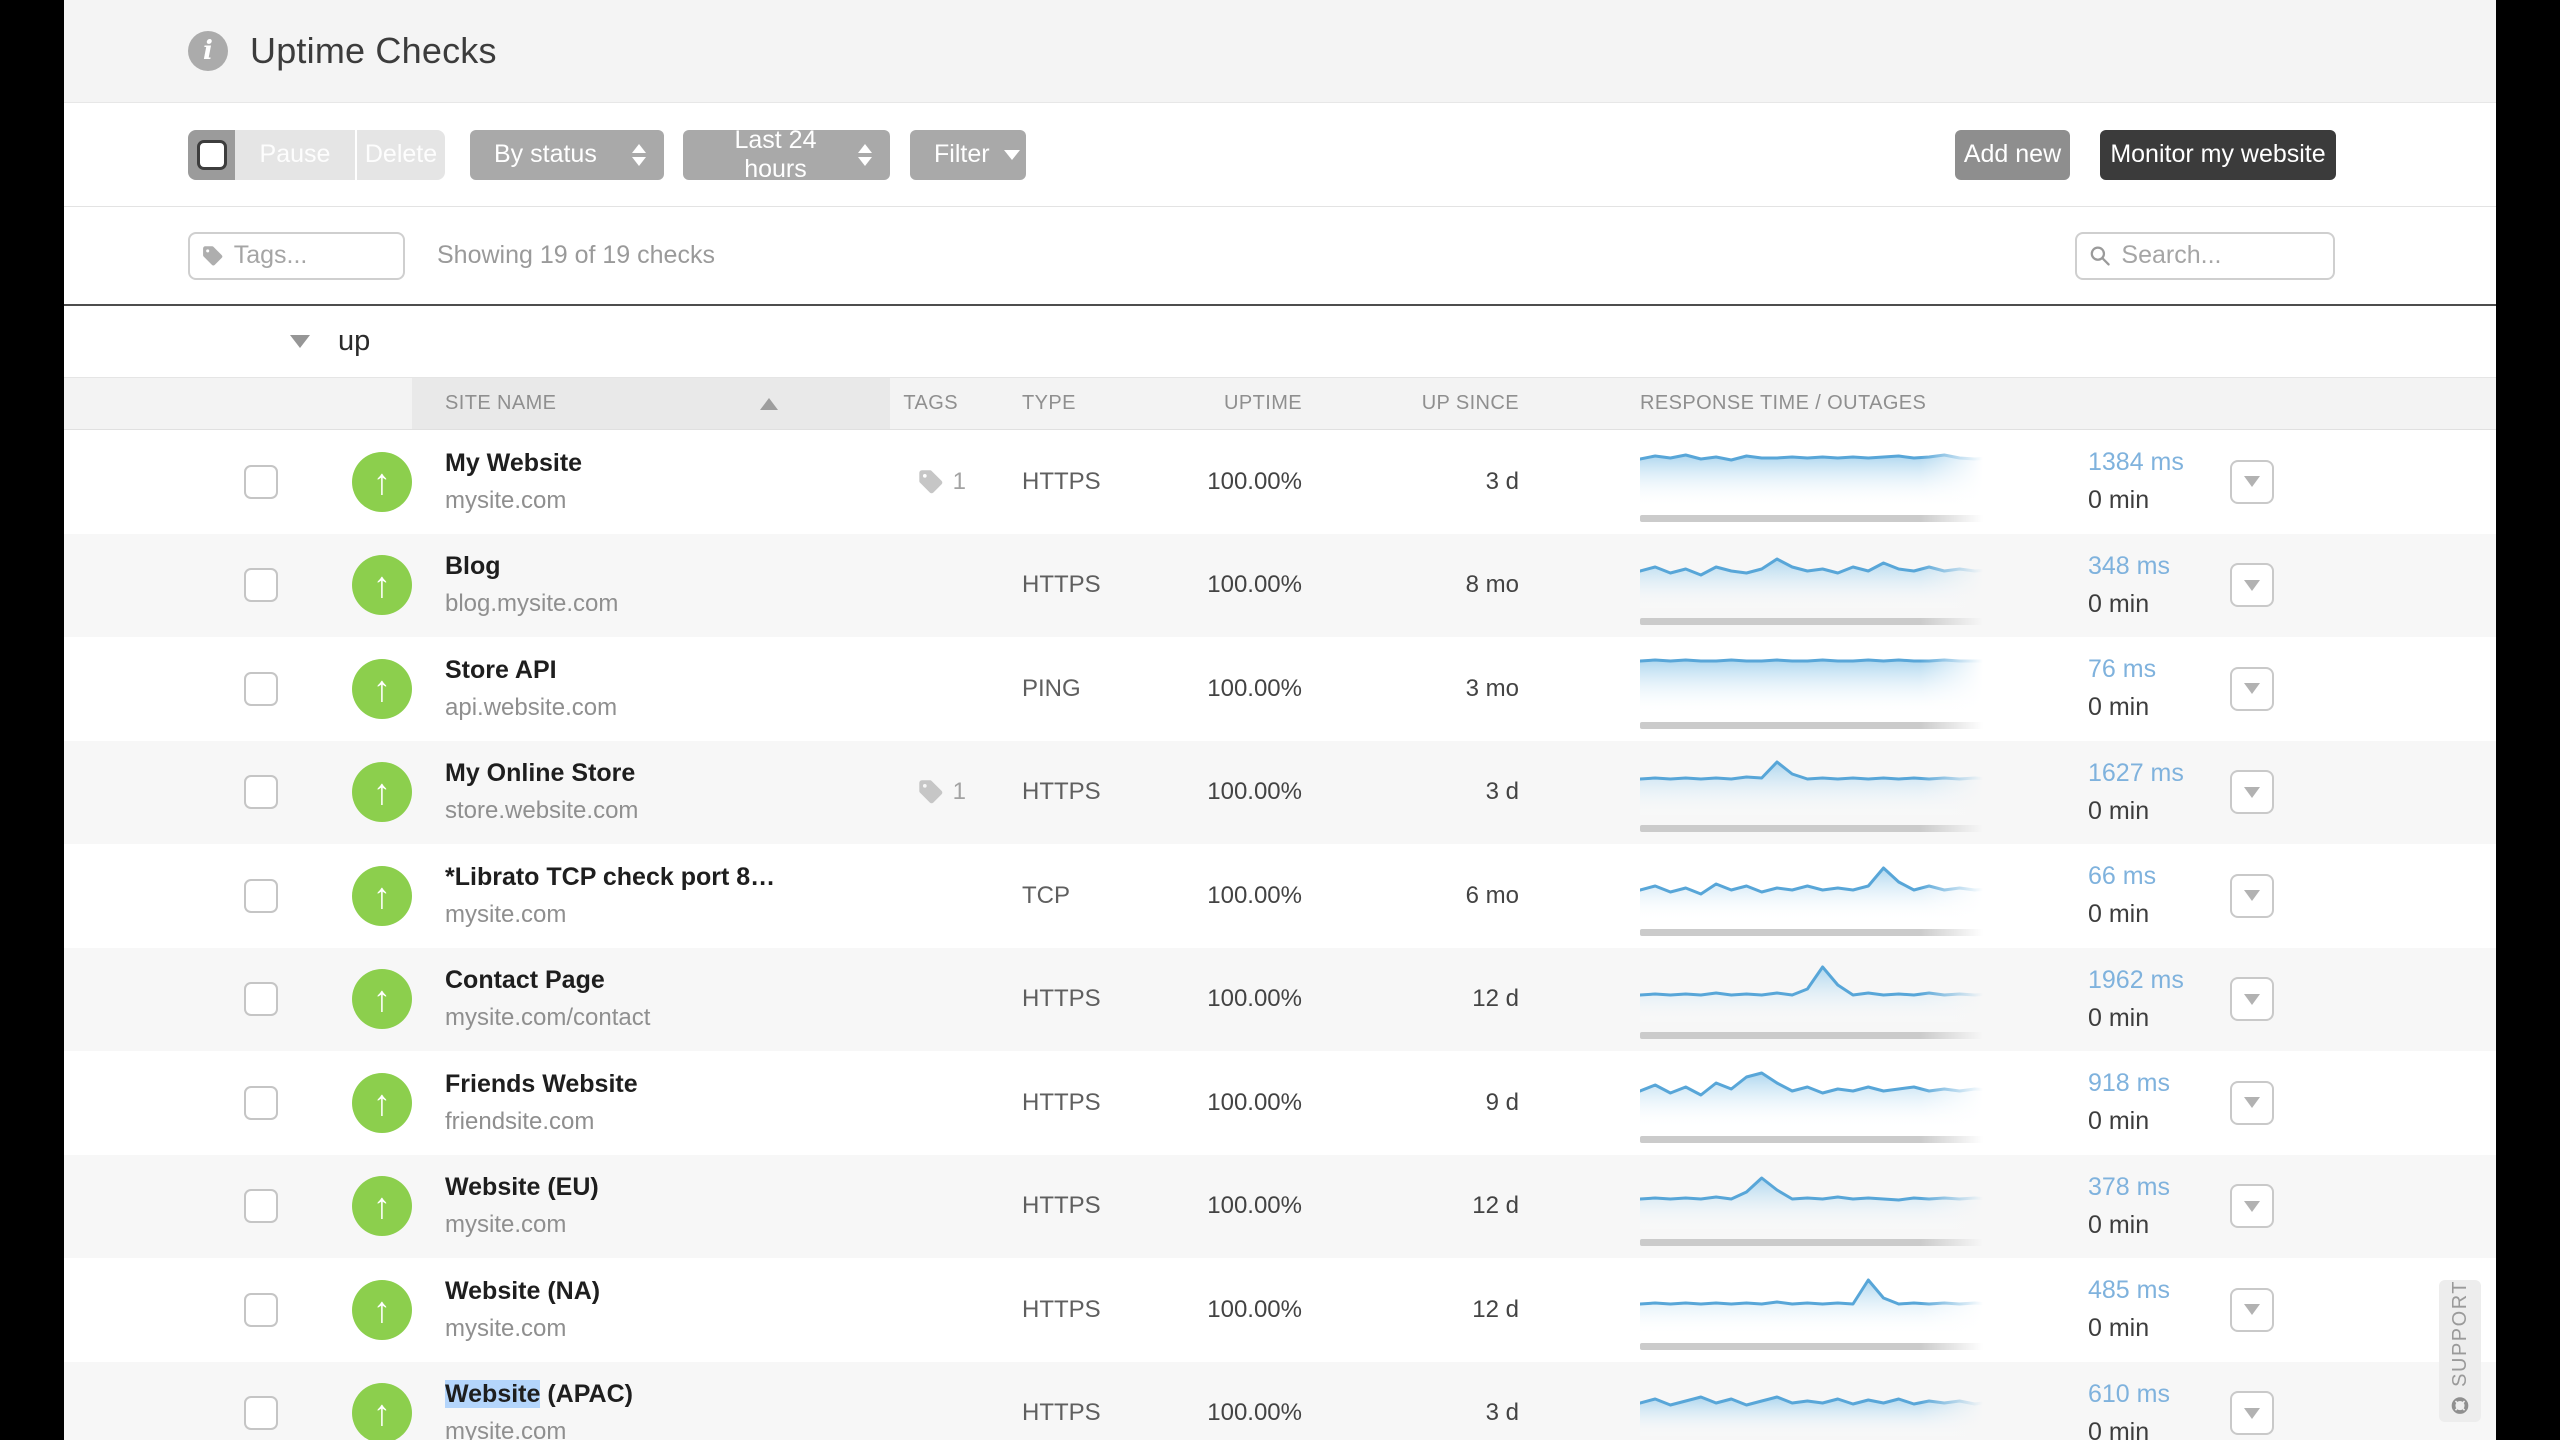  I want to click on check-type: HTTPS, so click(1061, 1413).